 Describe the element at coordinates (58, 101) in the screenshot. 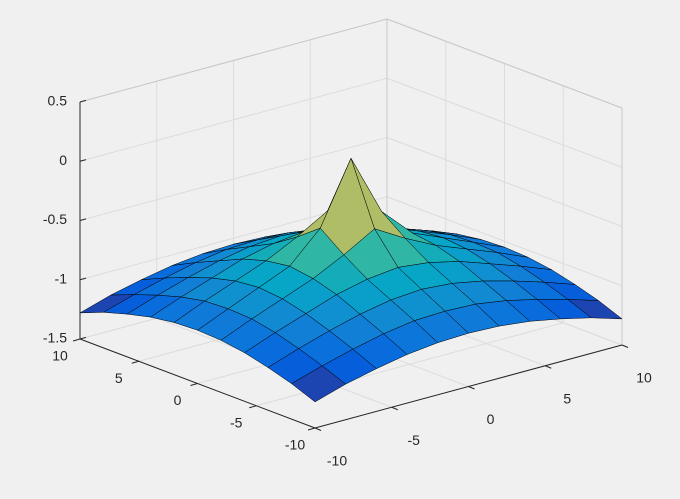

I see `z-tick-label: 0.5` at that location.